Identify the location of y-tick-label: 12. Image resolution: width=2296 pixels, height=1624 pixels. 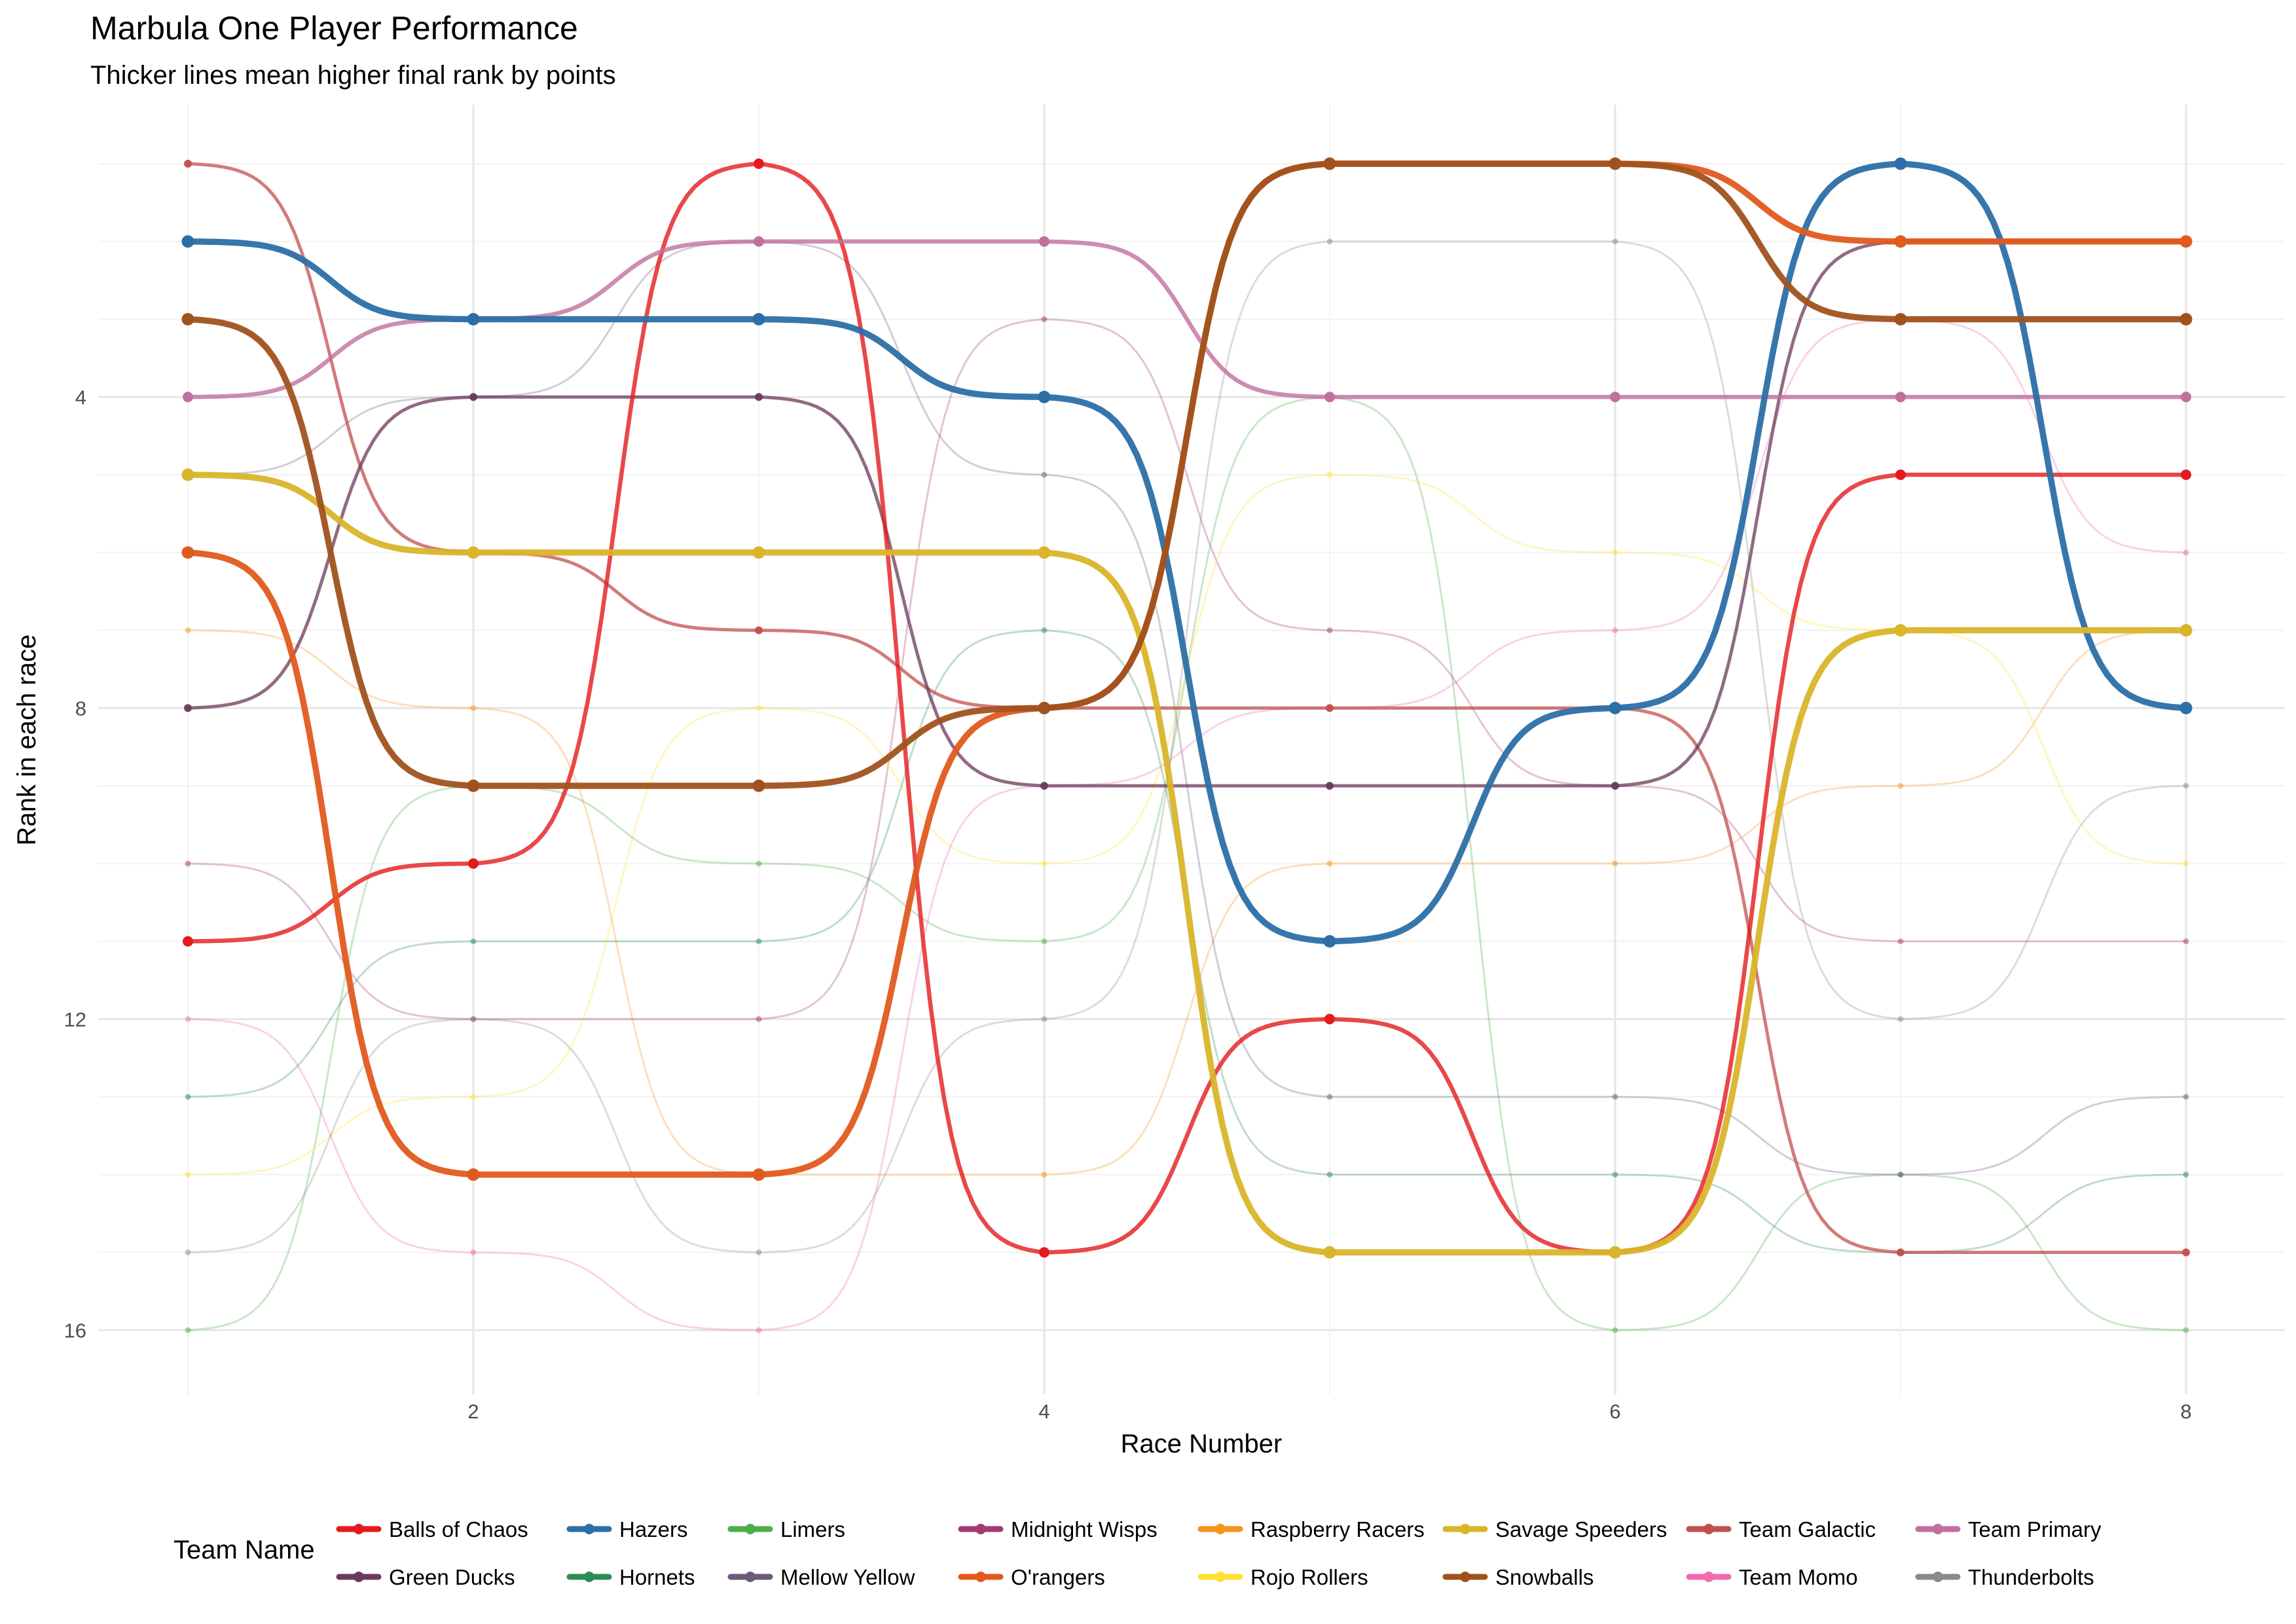
(75, 1019).